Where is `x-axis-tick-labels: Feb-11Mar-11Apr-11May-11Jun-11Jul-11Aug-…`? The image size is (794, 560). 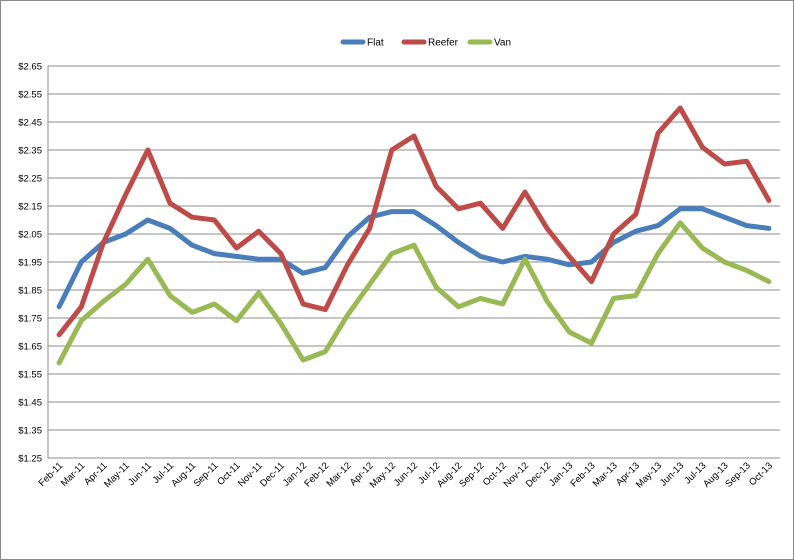
x-axis-tick-labels: Feb-11Mar-11Apr-11May-11Jun-11Jul-11Aug-… is located at coordinates (406, 475).